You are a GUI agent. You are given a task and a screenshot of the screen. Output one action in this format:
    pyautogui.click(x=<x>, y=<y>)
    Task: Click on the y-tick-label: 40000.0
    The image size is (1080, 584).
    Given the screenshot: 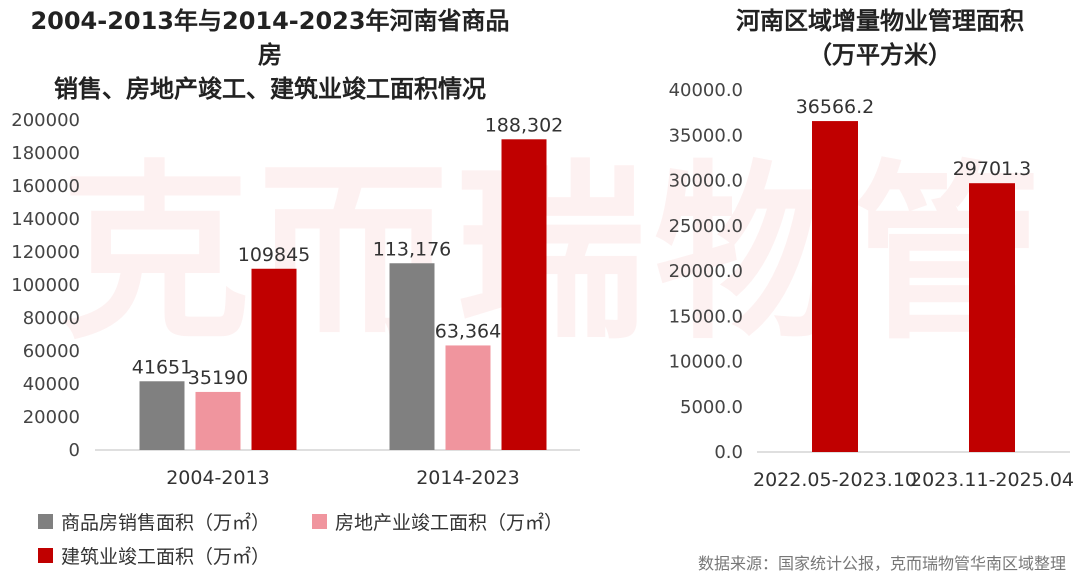 What is the action you would take?
    pyautogui.click(x=706, y=90)
    